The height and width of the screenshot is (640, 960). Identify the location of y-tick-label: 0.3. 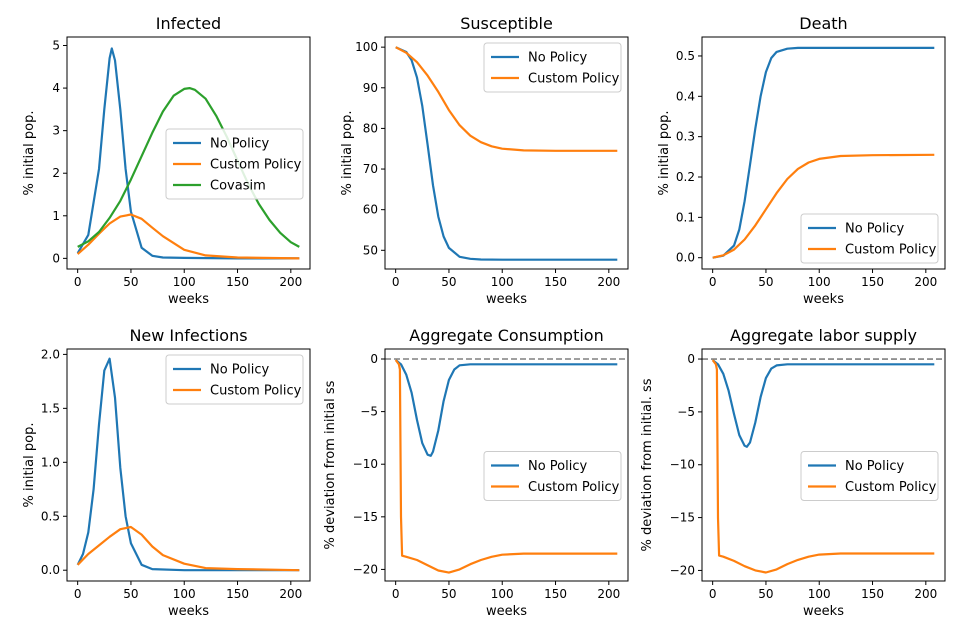
(685, 137).